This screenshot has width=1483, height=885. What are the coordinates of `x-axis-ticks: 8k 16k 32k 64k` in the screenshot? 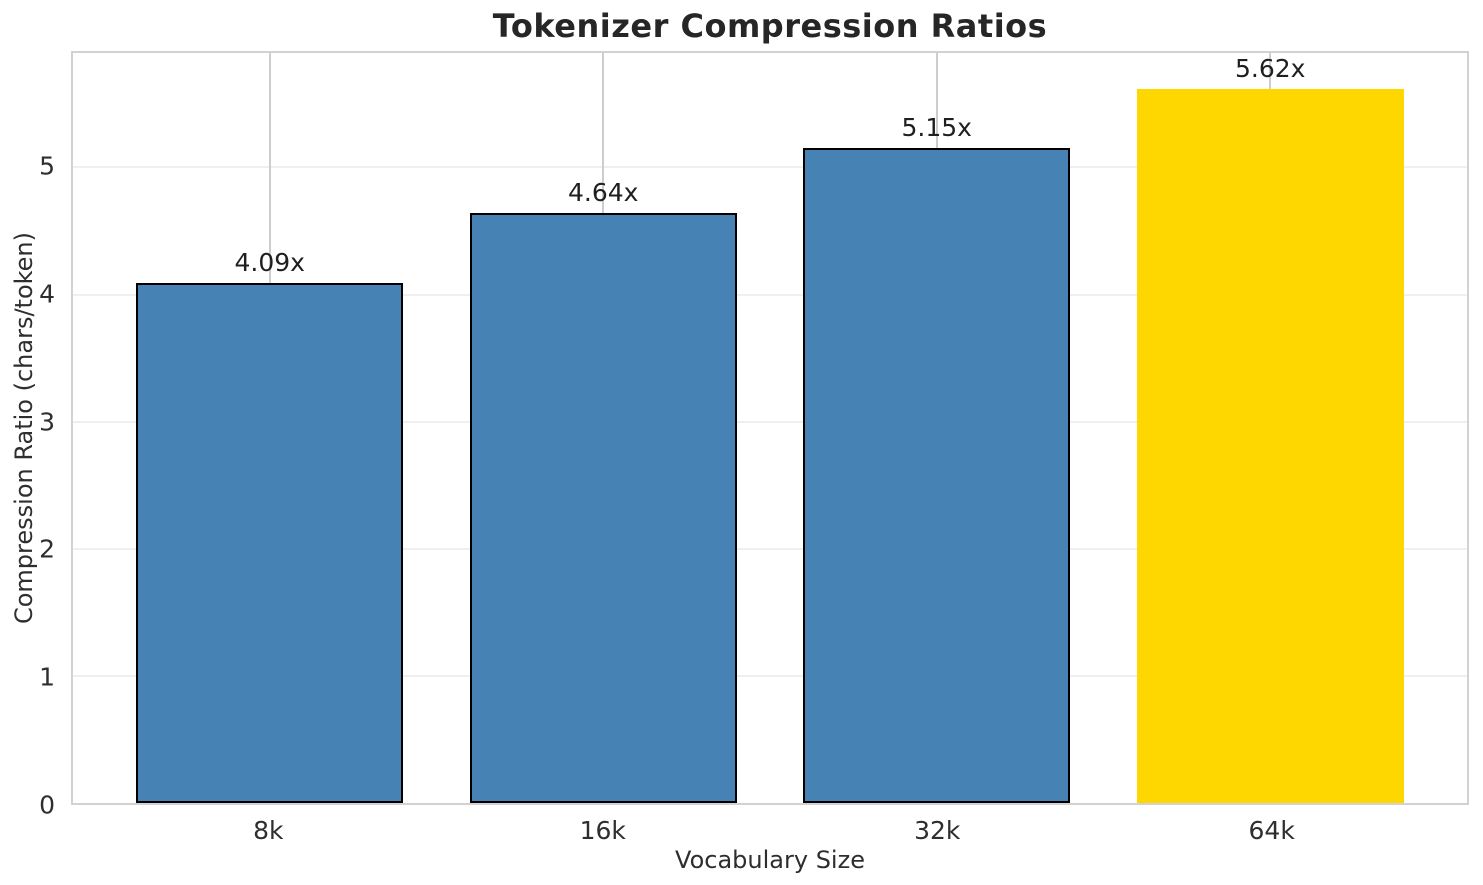 It's located at (770, 833).